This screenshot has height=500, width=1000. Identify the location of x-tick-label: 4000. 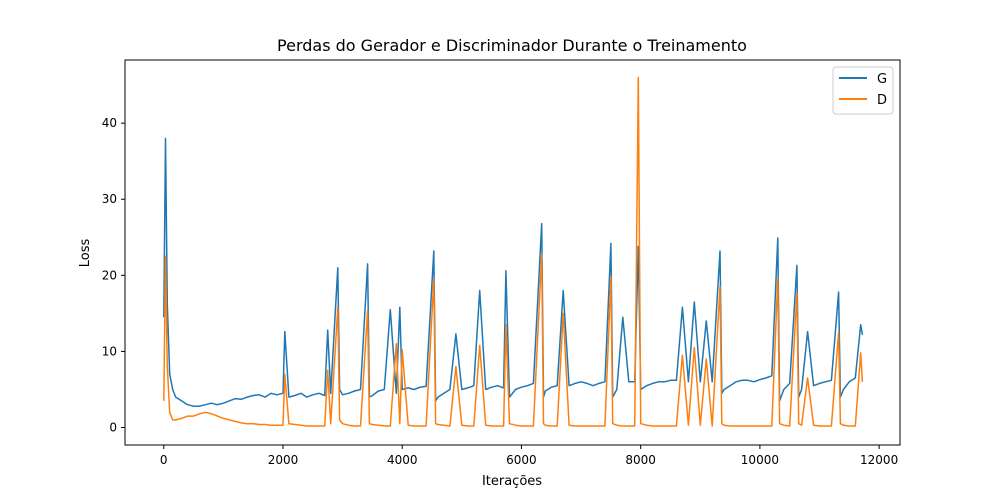
(402, 460).